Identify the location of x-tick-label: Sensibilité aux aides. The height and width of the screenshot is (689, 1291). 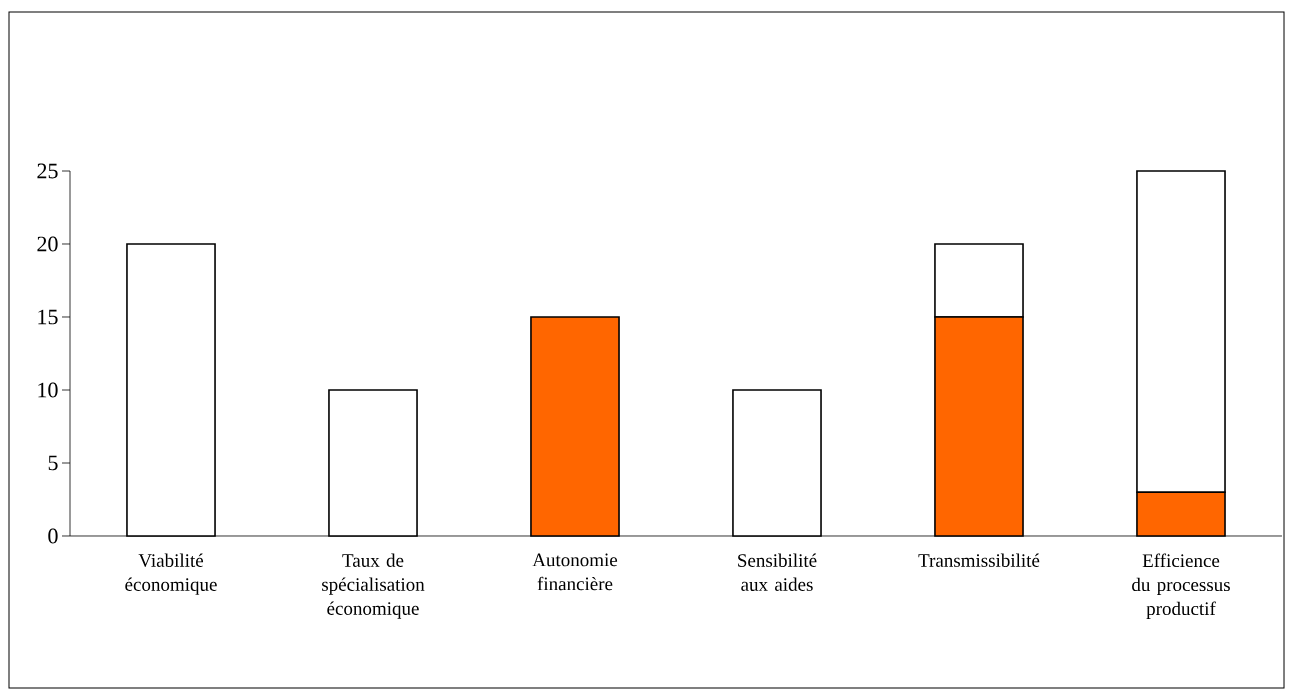
(777, 572).